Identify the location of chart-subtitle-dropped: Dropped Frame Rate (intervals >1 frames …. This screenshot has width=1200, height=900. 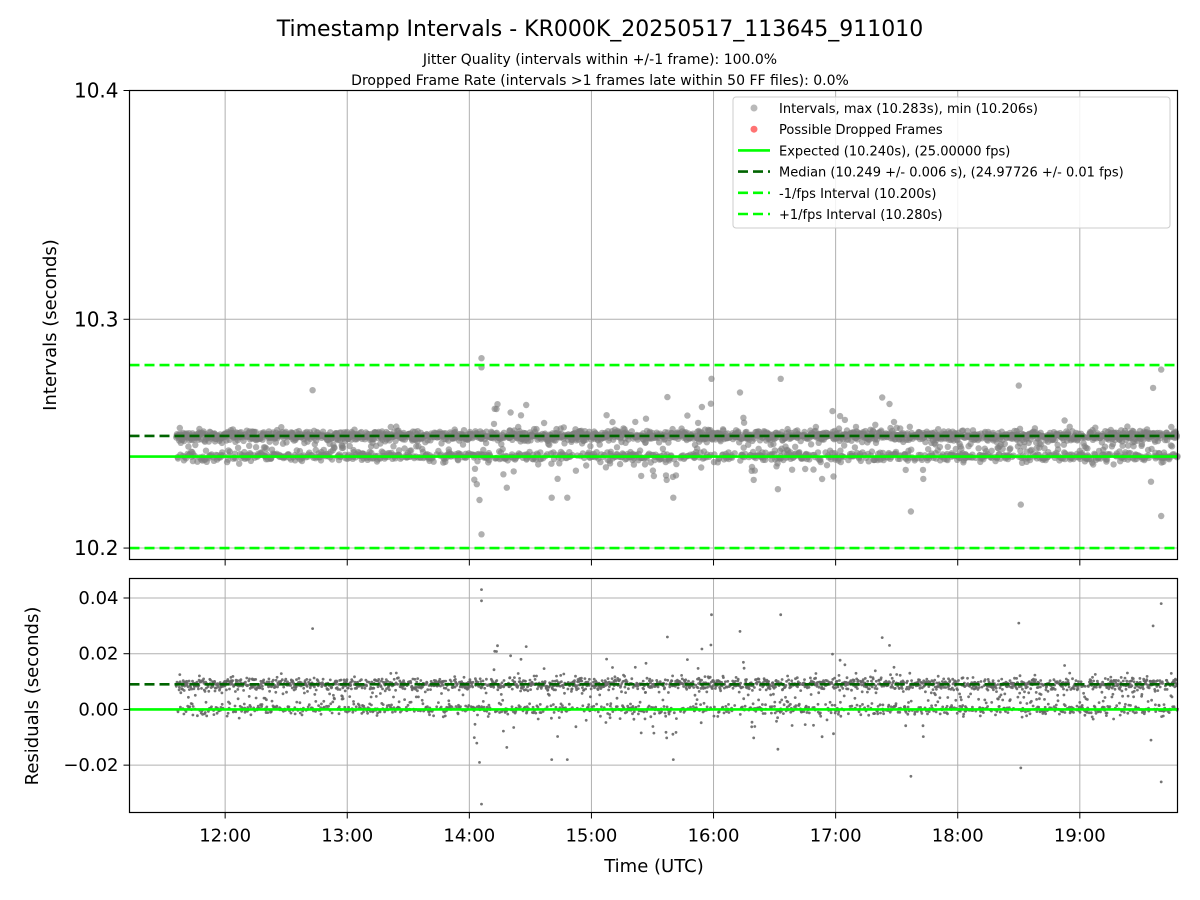
(600, 81).